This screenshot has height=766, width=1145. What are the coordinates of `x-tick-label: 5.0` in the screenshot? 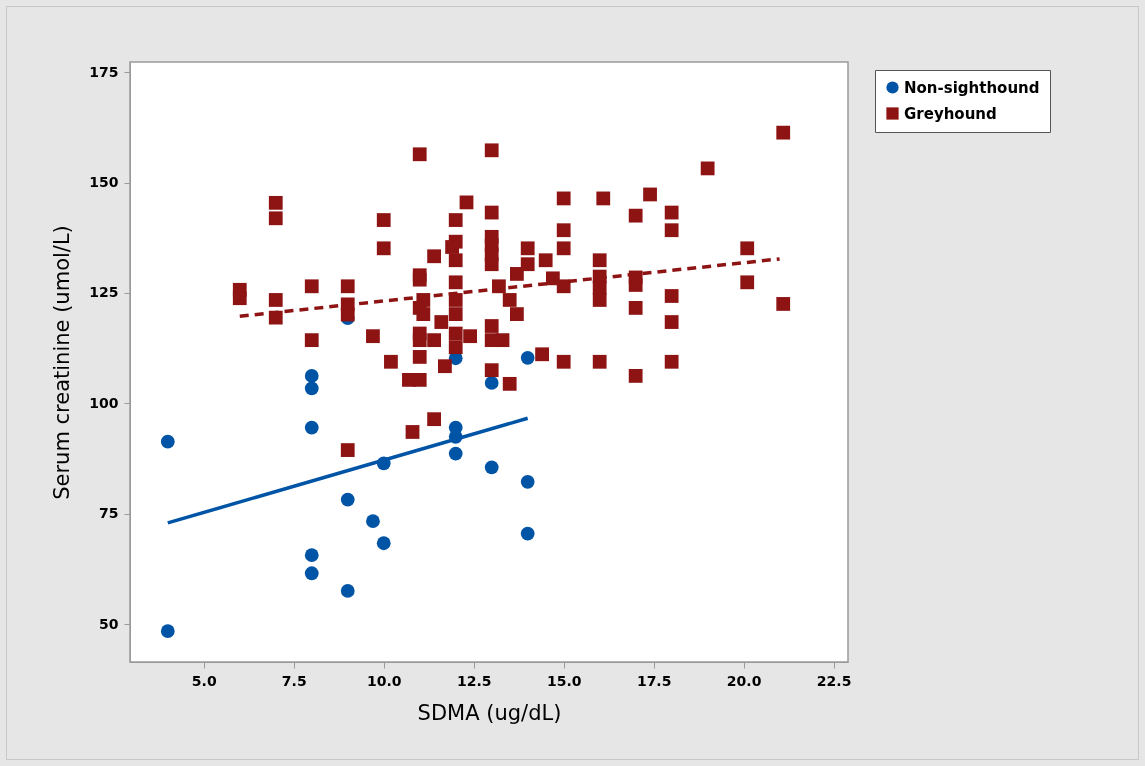 It's located at (204, 680).